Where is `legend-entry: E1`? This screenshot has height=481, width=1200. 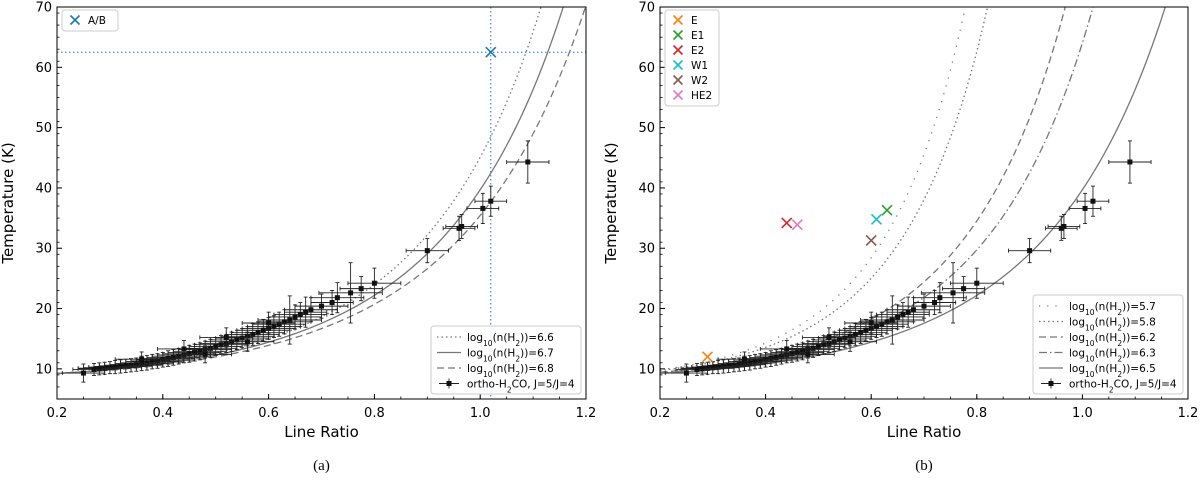
legend-entry: E1 is located at coordinates (688, 35).